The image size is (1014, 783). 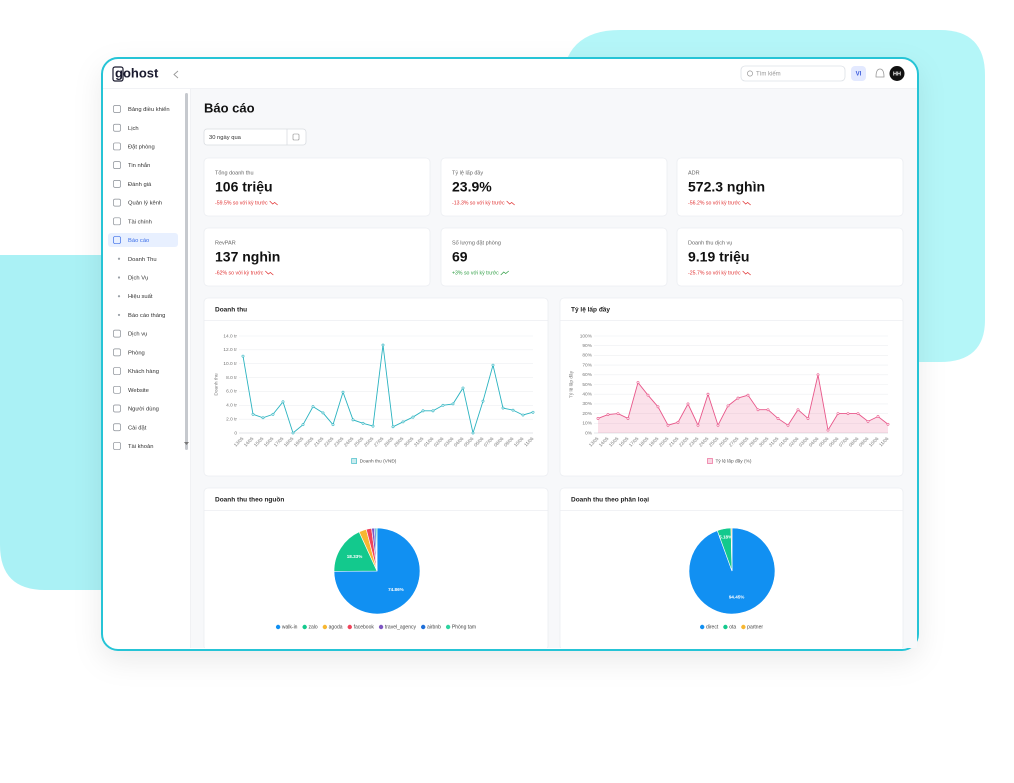 What do you see at coordinates (750, 73) in the screenshot?
I see `search-icon` at bounding box center [750, 73].